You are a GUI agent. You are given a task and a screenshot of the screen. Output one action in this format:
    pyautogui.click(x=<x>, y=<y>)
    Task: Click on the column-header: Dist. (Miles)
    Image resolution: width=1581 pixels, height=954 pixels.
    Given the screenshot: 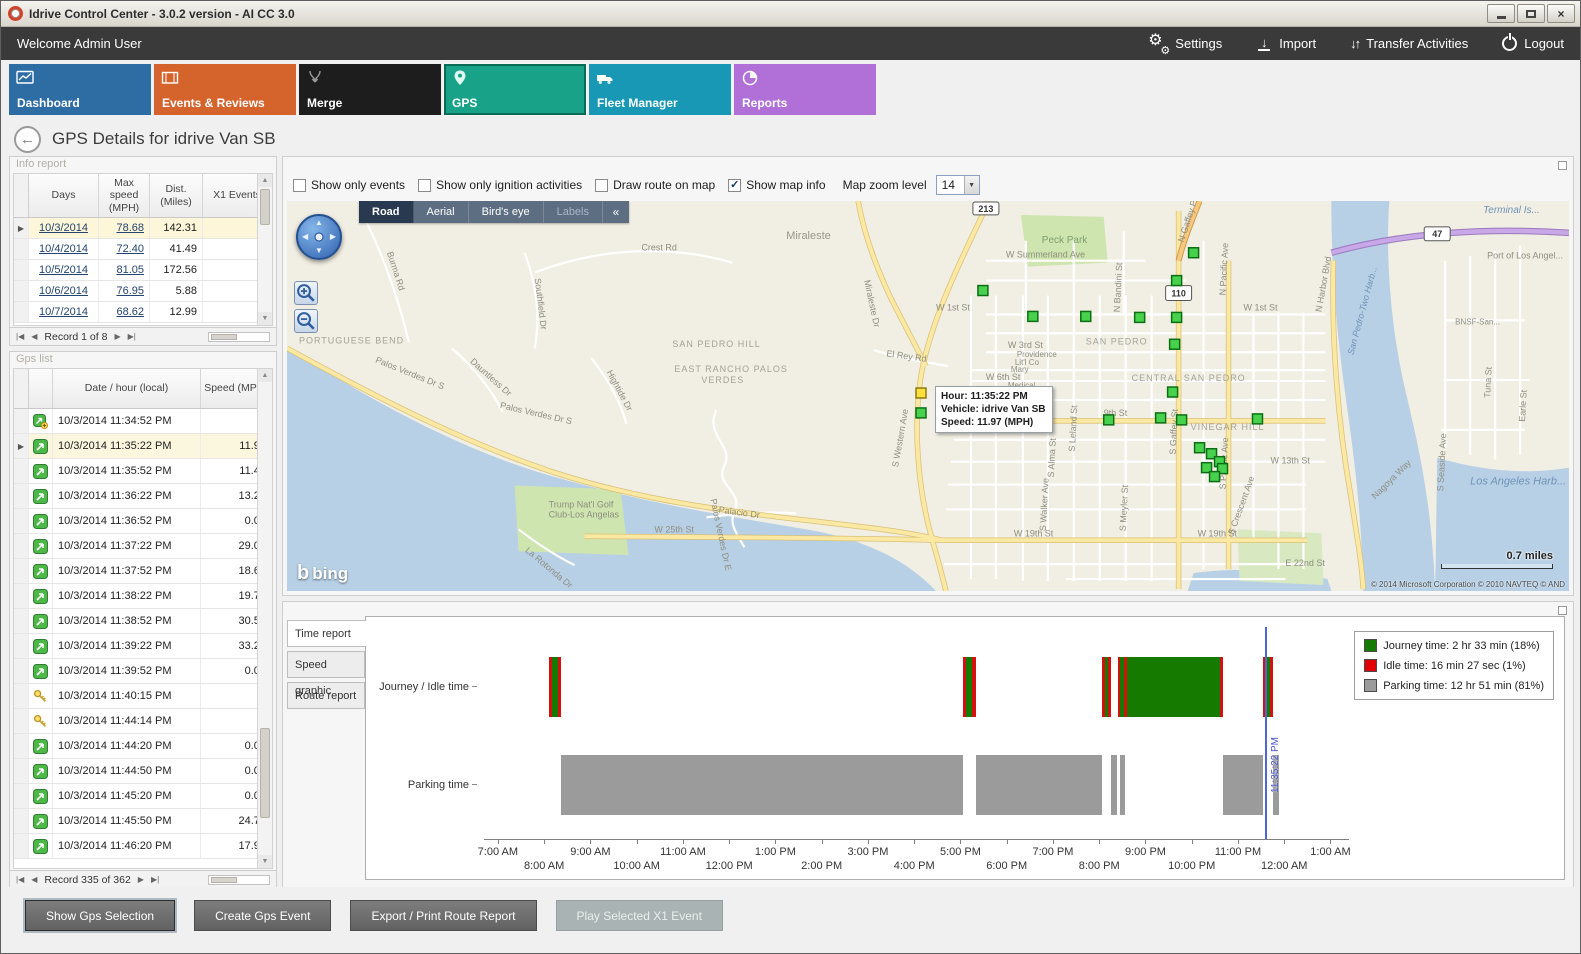 What is the action you would take?
    pyautogui.click(x=176, y=195)
    